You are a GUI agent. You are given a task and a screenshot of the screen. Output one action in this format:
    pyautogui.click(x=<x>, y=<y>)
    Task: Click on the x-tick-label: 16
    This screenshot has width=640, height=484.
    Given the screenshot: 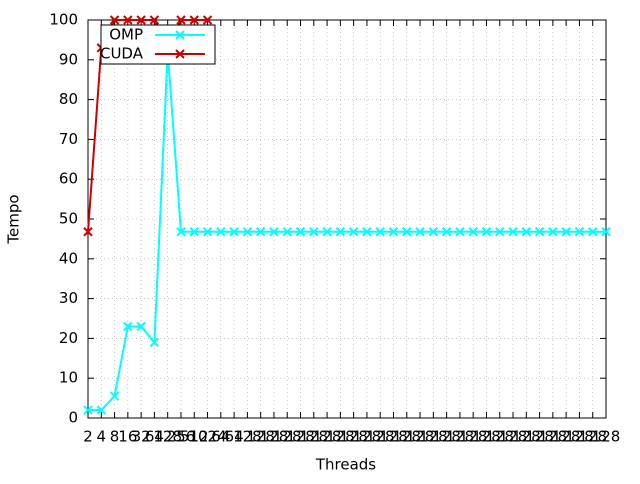 What is the action you would take?
    pyautogui.click(x=127, y=437)
    